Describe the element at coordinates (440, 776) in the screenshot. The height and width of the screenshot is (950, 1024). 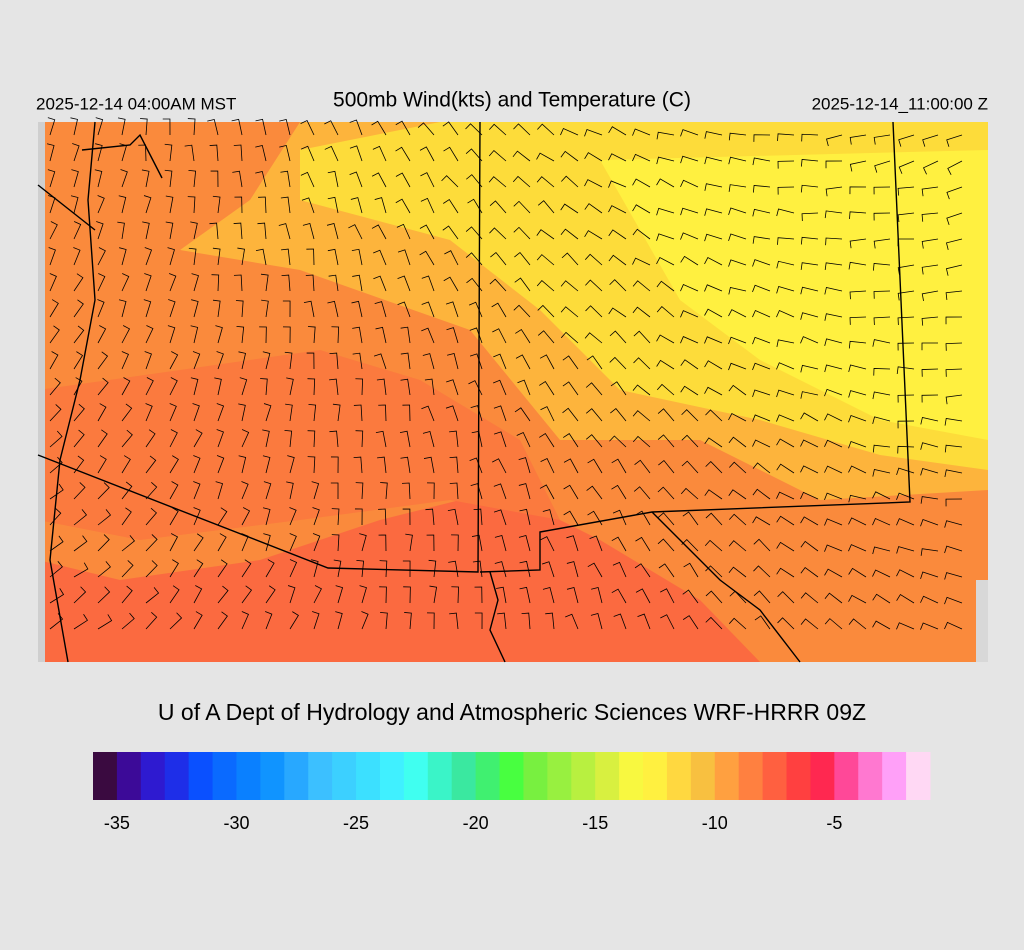
I see `colorbar-swatch` at that location.